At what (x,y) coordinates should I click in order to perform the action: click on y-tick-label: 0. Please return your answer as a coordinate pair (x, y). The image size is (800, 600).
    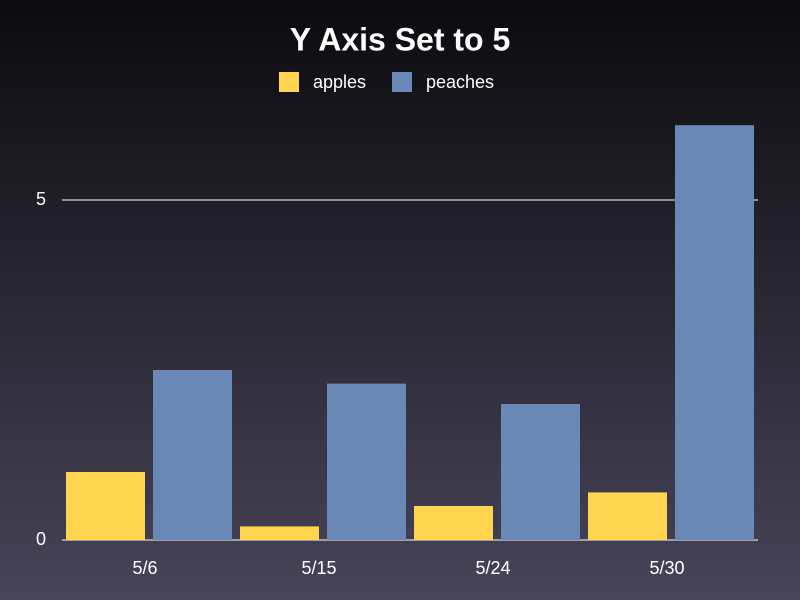
    Looking at the image, I should click on (41, 539).